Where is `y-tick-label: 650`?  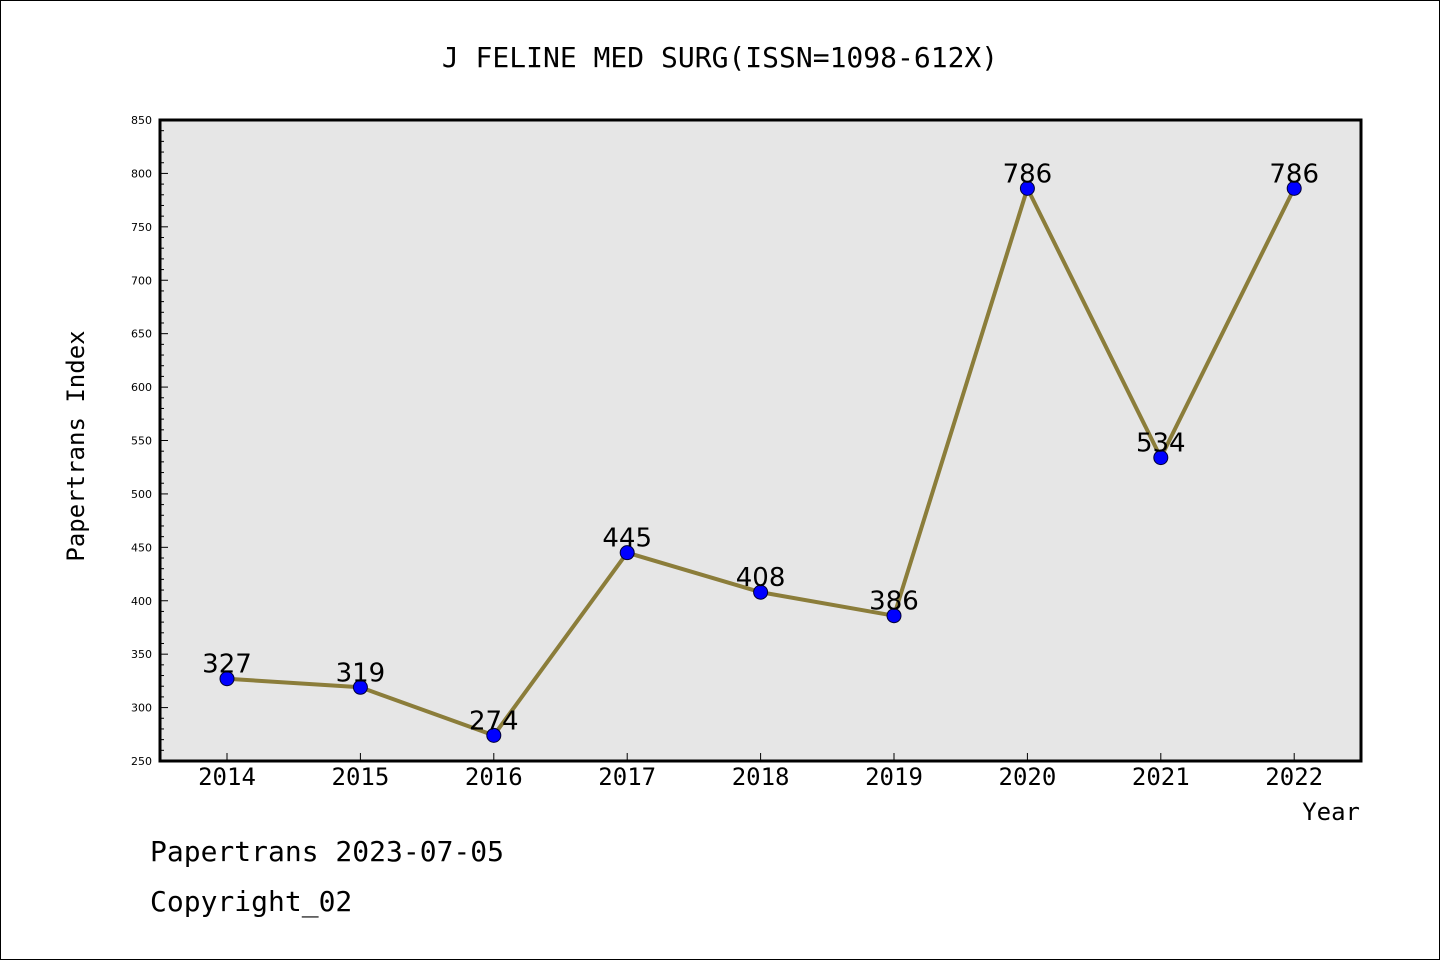 y-tick-label: 650 is located at coordinates (141, 334).